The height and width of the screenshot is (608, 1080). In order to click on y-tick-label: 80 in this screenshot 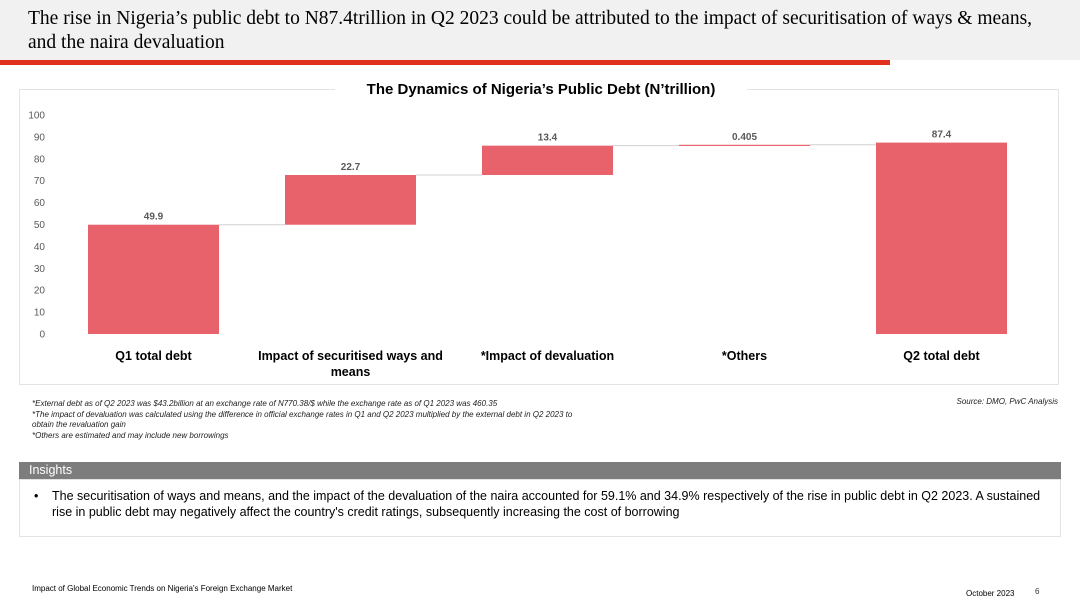, I will do `click(40, 159)`.